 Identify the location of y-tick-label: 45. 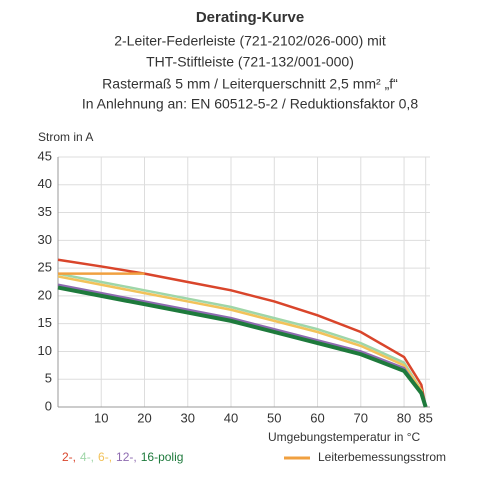
(45, 155).